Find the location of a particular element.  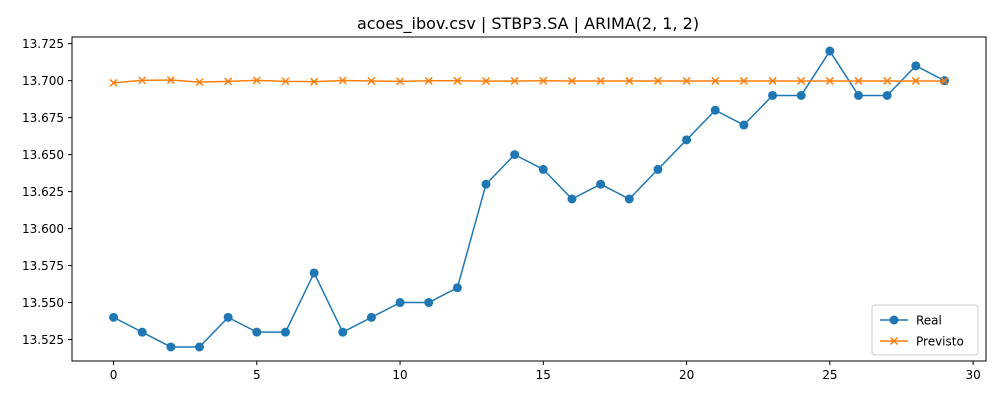

legend-item-previsto: Previsto is located at coordinates (922, 342).